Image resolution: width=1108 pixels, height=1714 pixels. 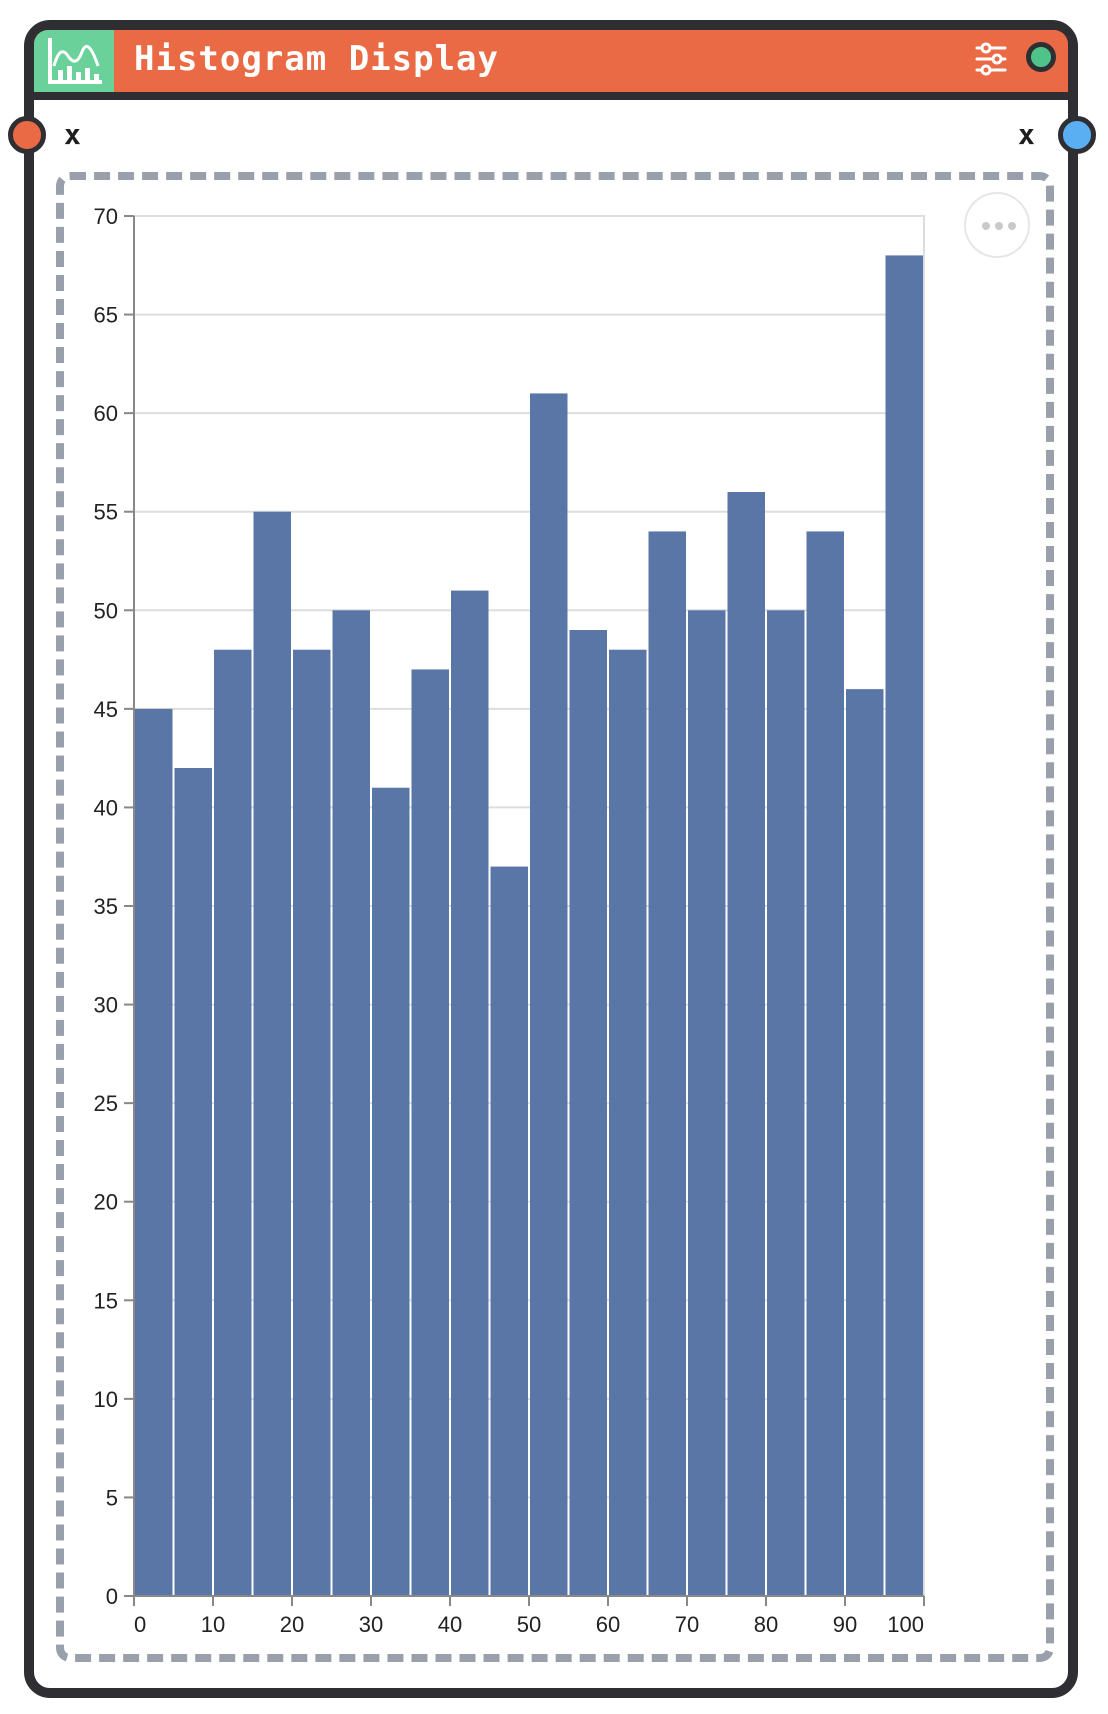 What do you see at coordinates (106, 610) in the screenshot?
I see `y-tick-label: 50` at bounding box center [106, 610].